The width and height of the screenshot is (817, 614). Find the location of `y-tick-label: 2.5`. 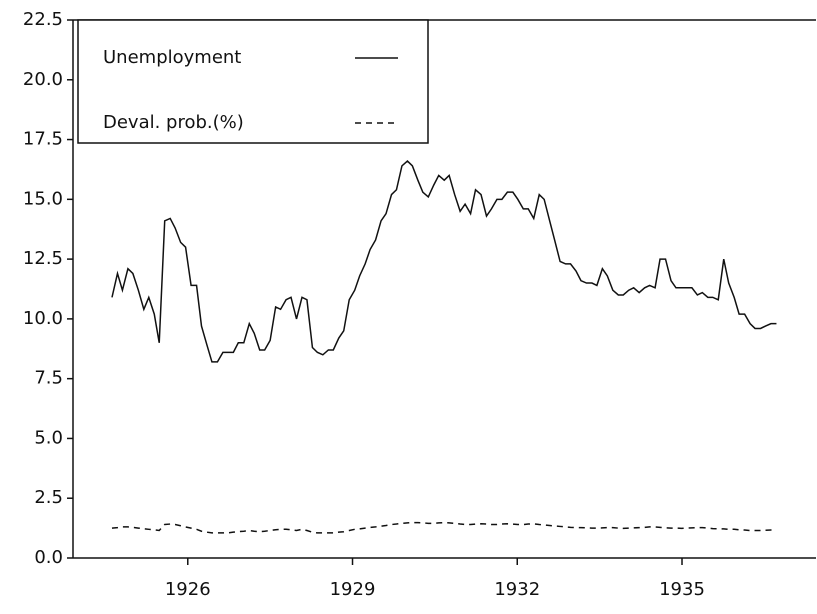

y-tick-label: 2.5 is located at coordinates (48, 497).